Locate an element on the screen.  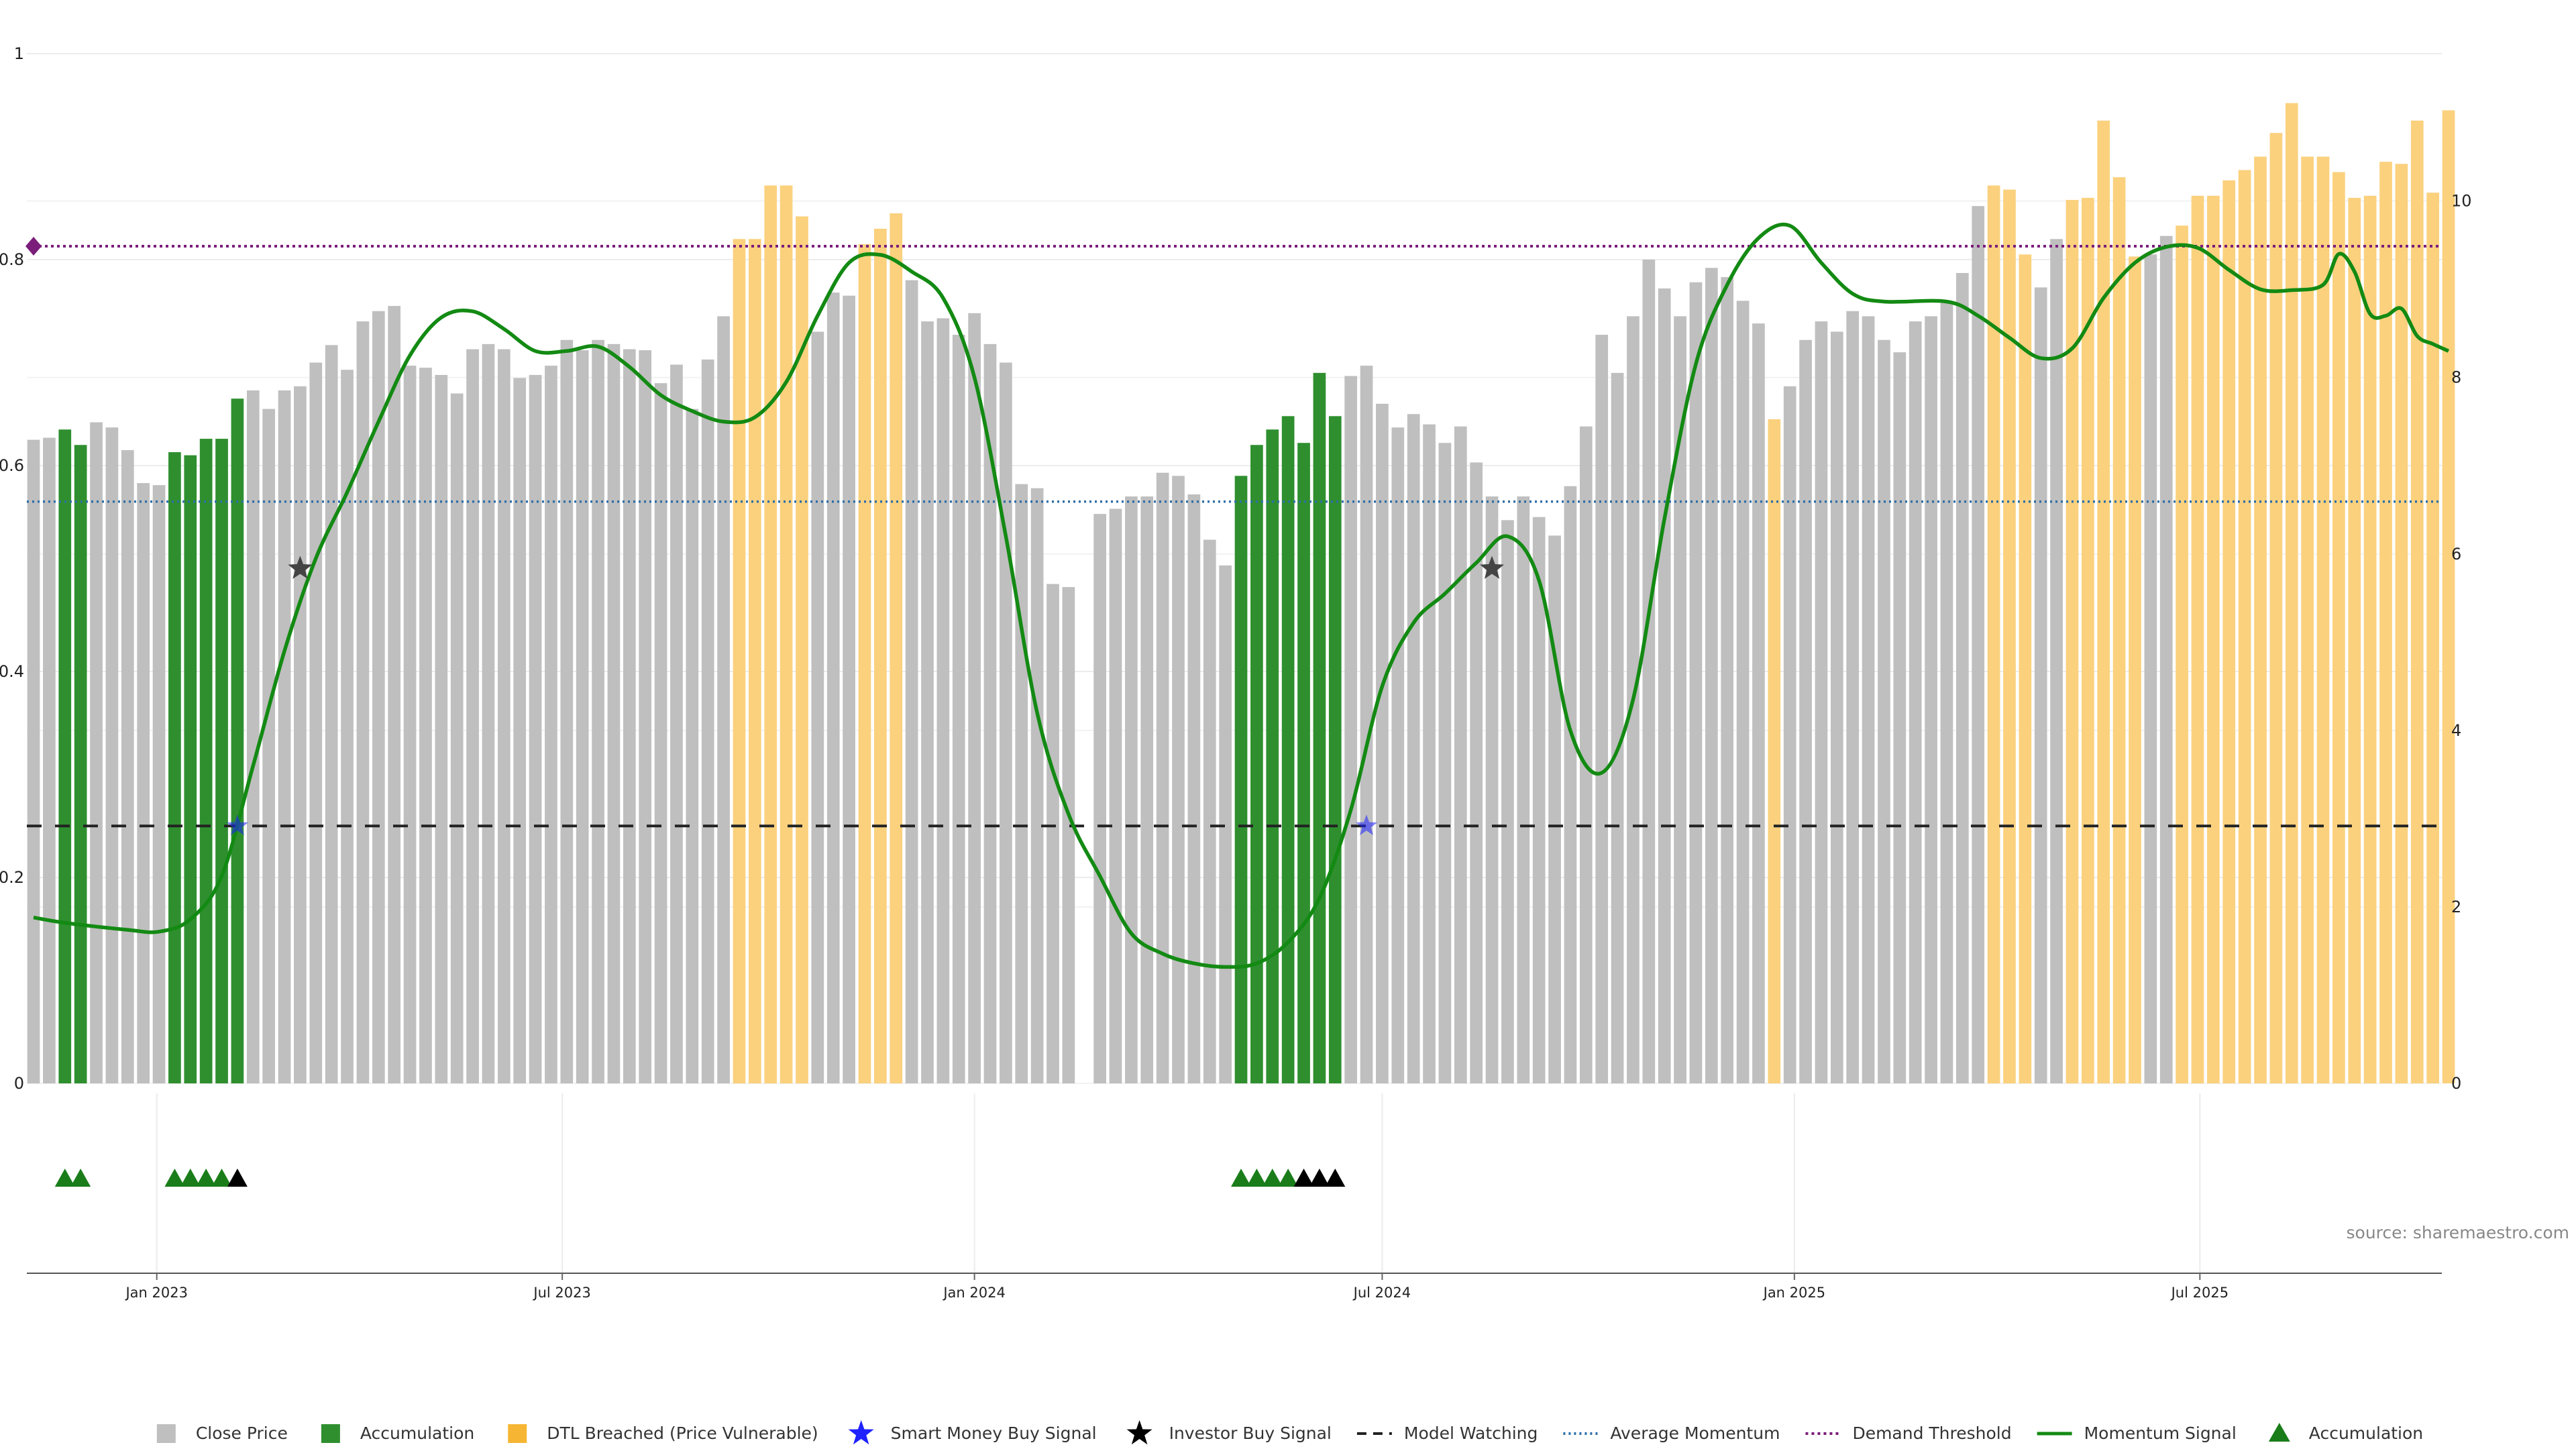
x-tick-label: Jan 2025 is located at coordinates (1794, 1293).